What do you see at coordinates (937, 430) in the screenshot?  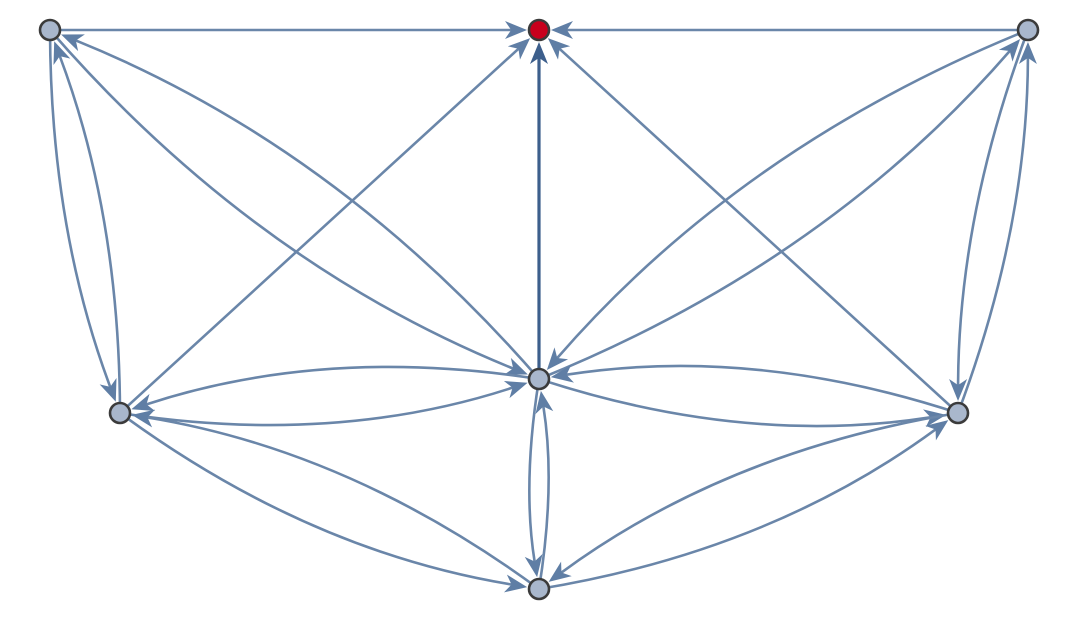 I see `arrowhead-bottom-to-mid_right` at bounding box center [937, 430].